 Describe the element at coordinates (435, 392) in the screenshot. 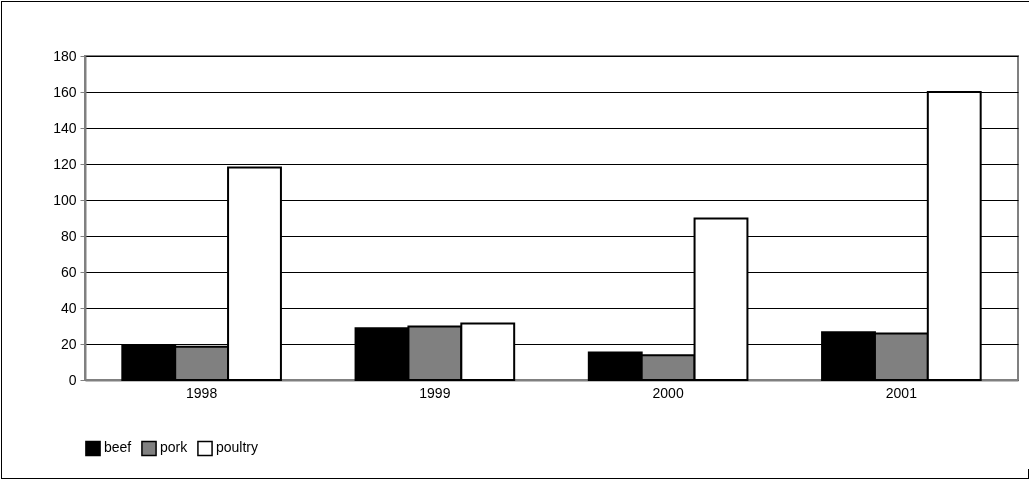

I see `x-tick-label: 1999` at that location.